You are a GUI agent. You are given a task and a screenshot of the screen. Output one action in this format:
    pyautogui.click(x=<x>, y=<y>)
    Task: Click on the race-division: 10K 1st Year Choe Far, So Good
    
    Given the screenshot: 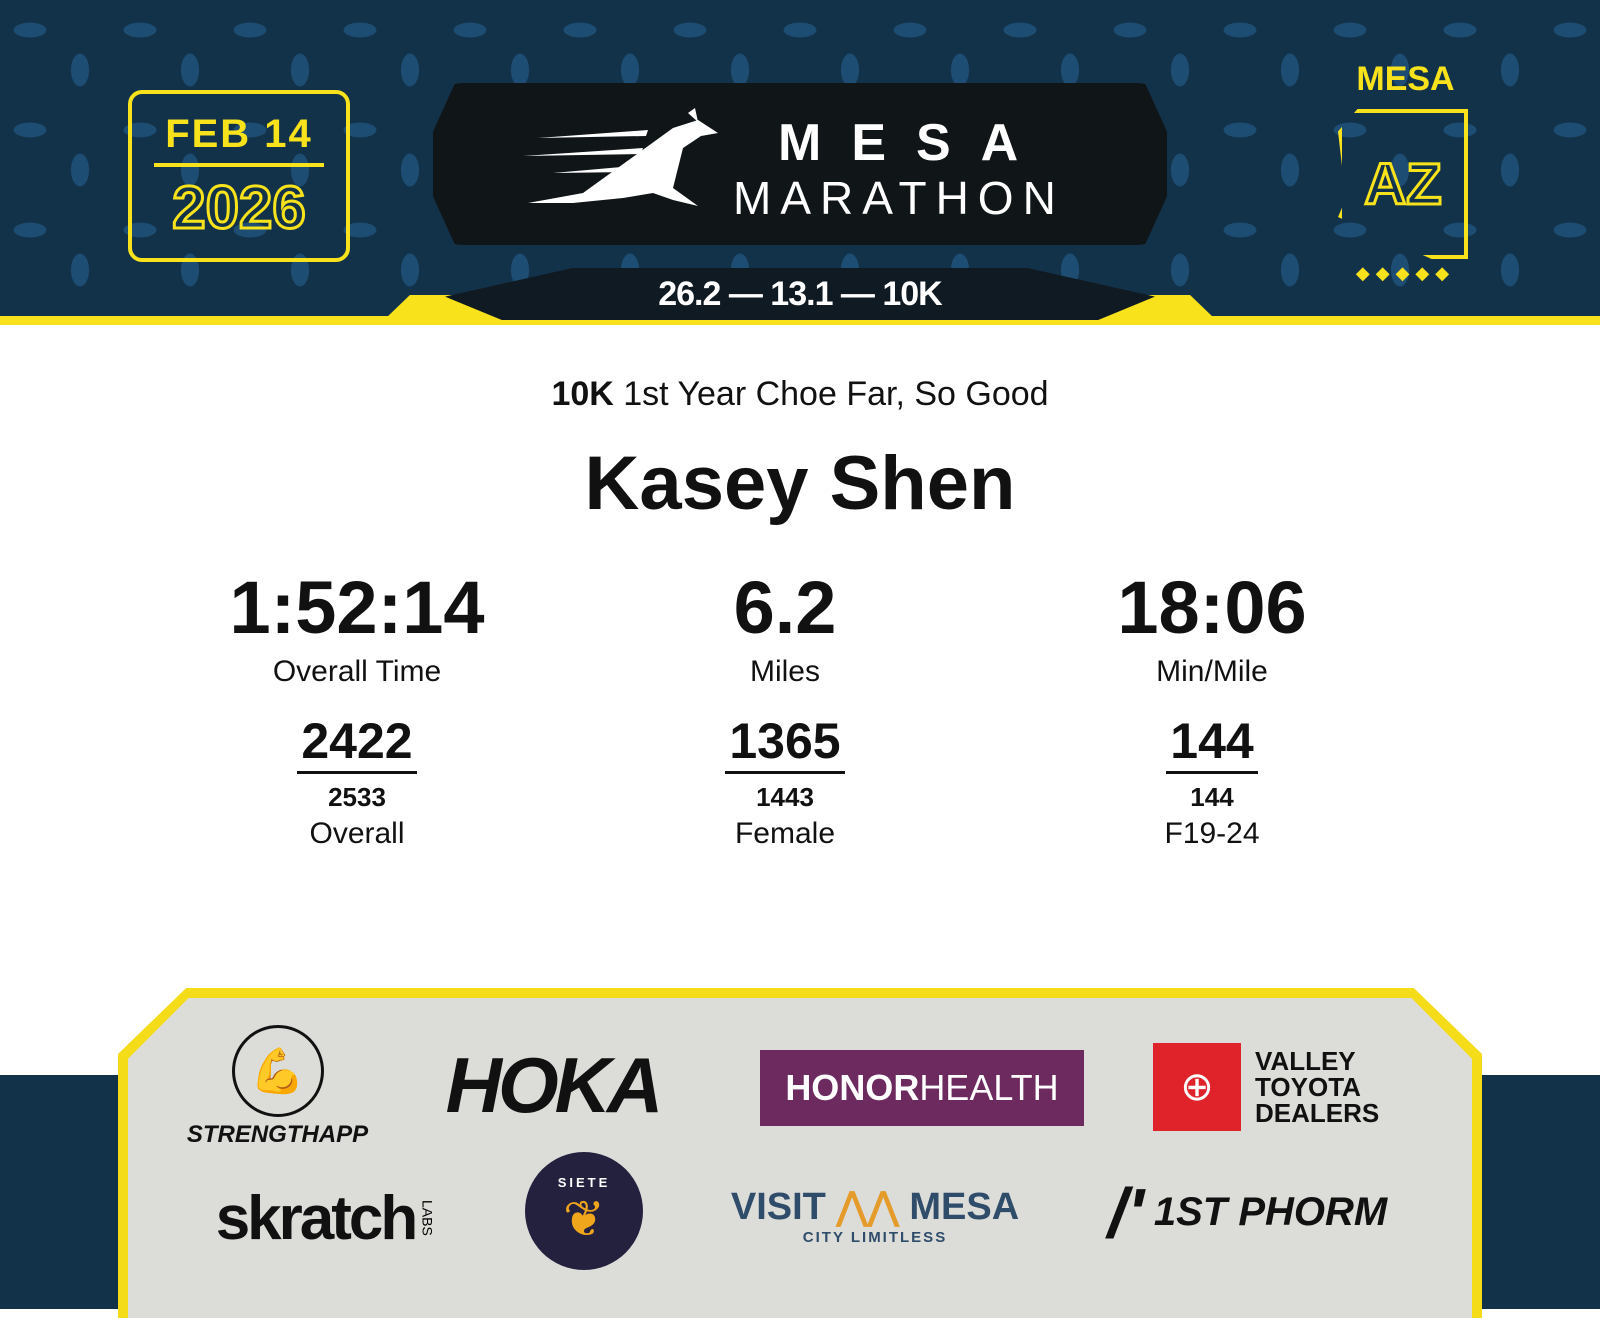 What is the action you would take?
    pyautogui.click(x=800, y=394)
    